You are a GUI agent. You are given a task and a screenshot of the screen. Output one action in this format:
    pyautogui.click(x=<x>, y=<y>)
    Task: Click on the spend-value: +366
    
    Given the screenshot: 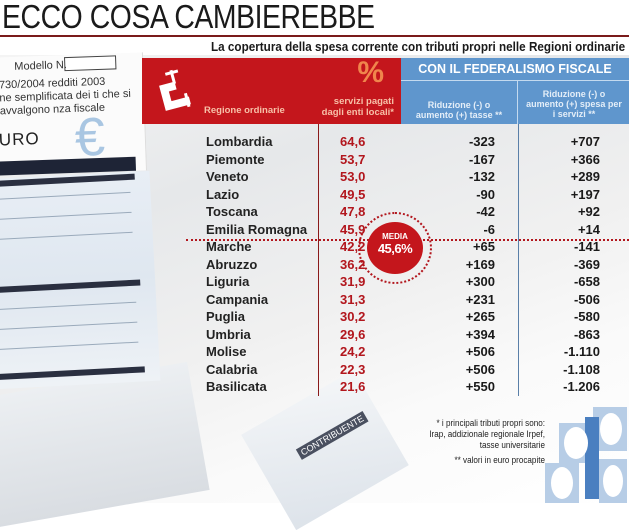 What is the action you would take?
    pyautogui.click(x=585, y=159)
    